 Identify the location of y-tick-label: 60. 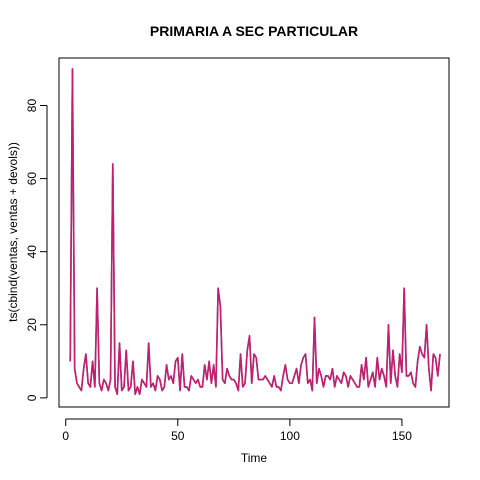
(32, 179).